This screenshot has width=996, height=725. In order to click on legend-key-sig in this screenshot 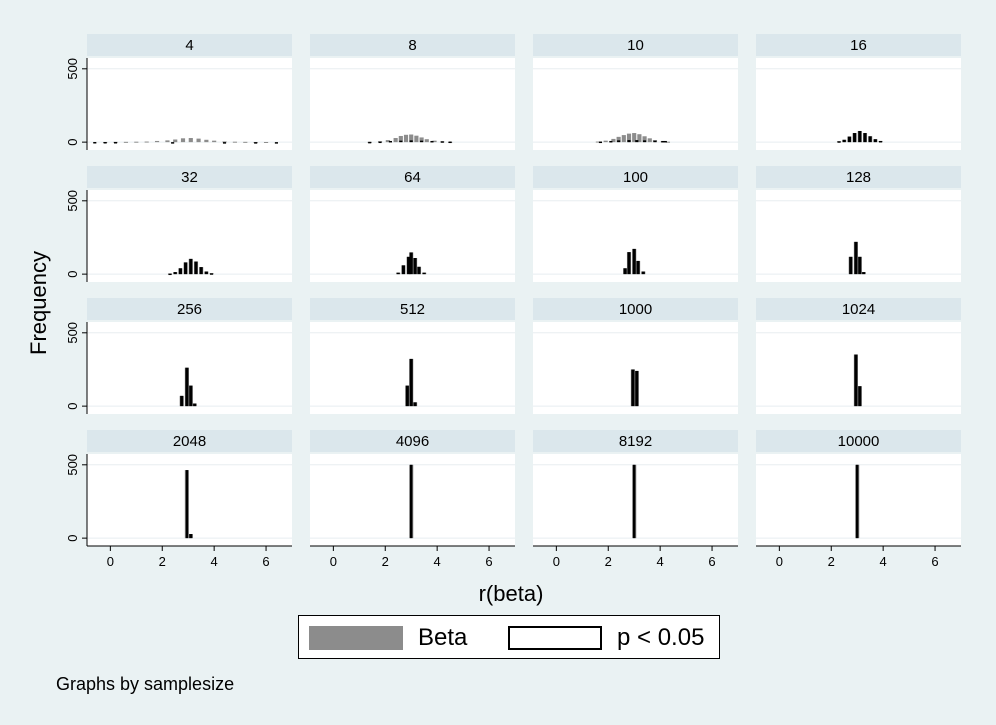, I will do `click(555, 638)`.